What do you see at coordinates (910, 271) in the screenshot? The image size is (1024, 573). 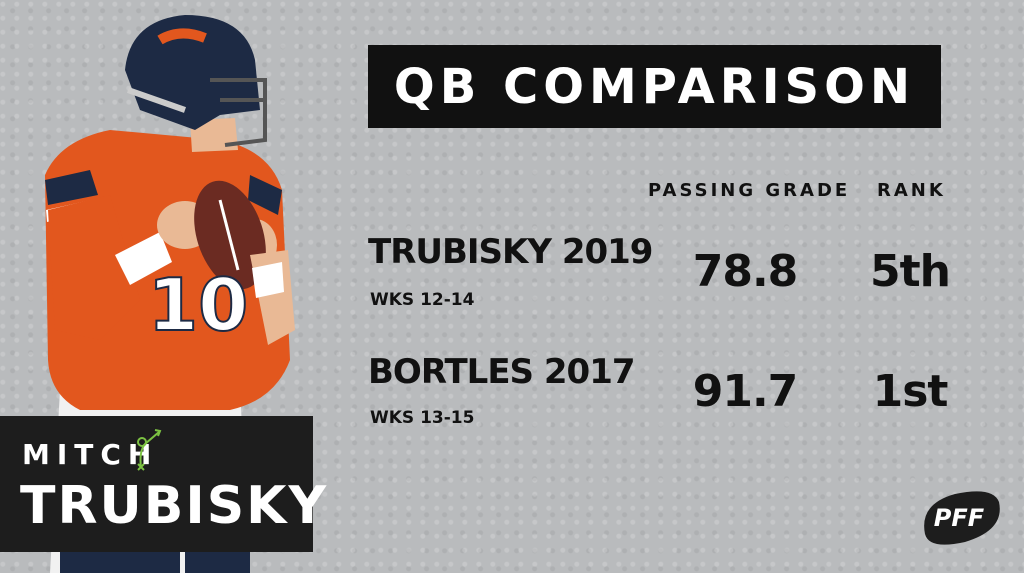 I see `rank-row-1: 5th` at bounding box center [910, 271].